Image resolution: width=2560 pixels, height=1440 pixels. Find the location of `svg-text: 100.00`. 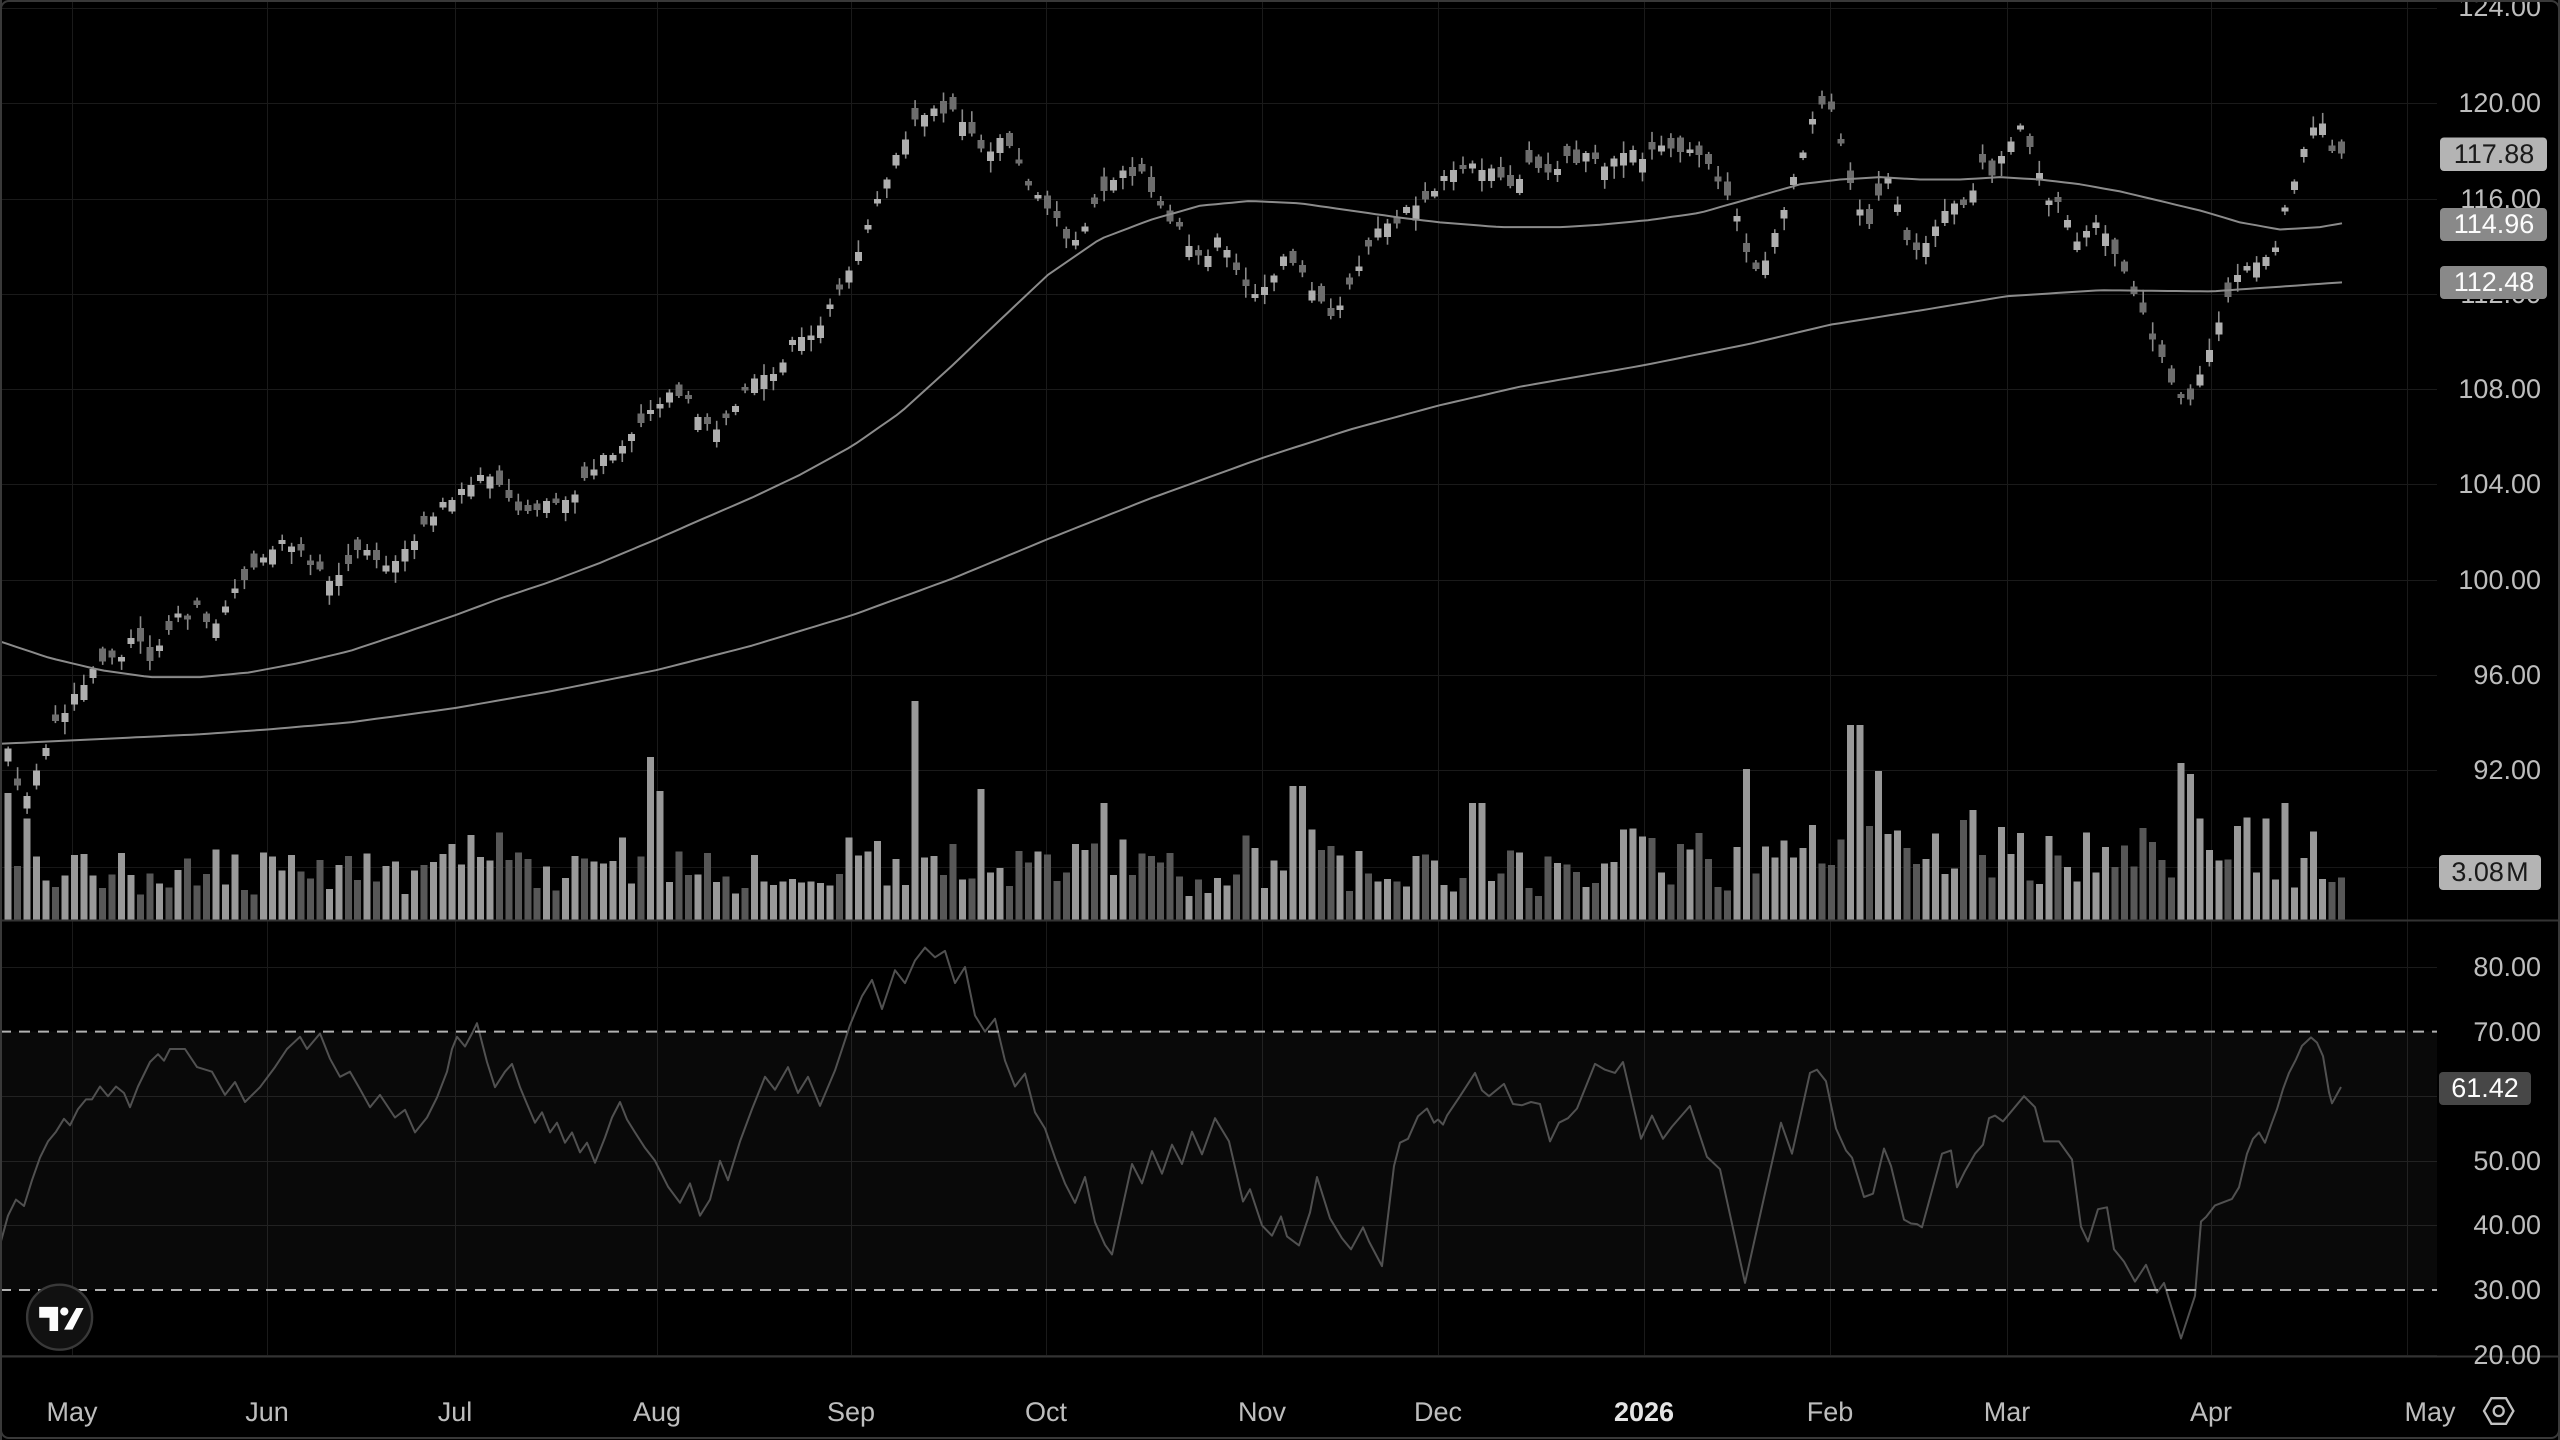

svg-text: 100.00 is located at coordinates (2499, 580).